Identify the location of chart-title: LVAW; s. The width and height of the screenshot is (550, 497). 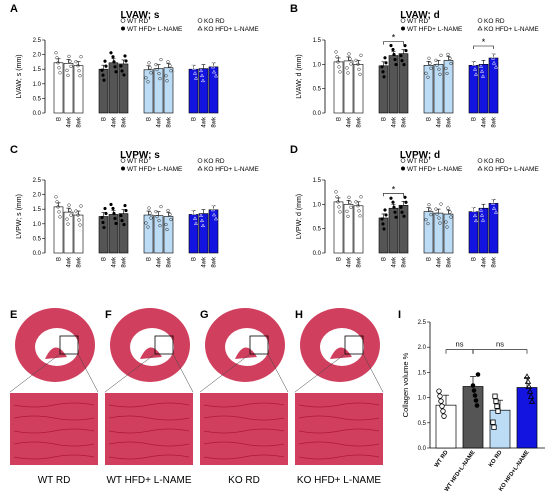
(140, 15).